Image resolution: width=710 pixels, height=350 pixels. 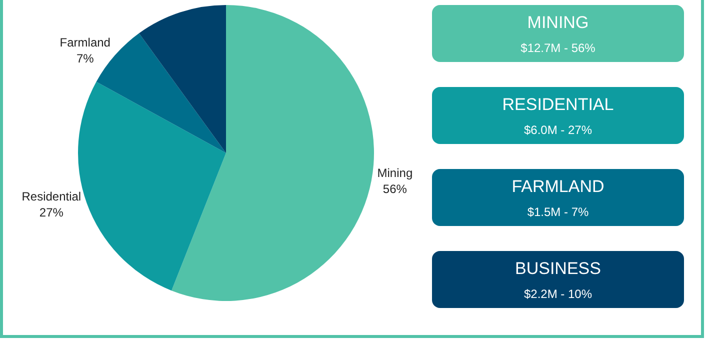 What do you see at coordinates (395, 189) in the screenshot?
I see `data-label: 56%` at bounding box center [395, 189].